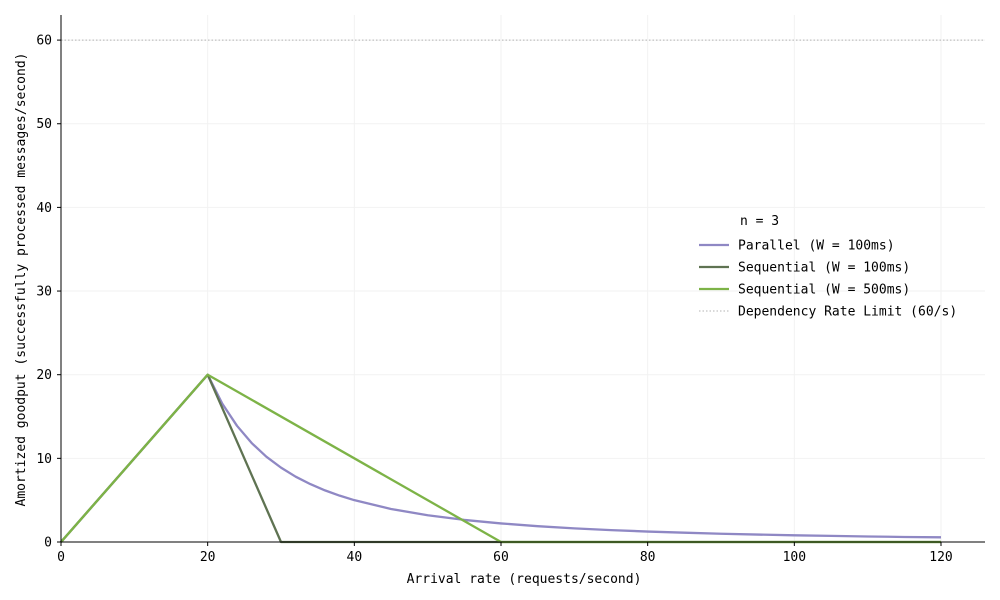  I want to click on y-tick-label: 20, so click(44, 375).